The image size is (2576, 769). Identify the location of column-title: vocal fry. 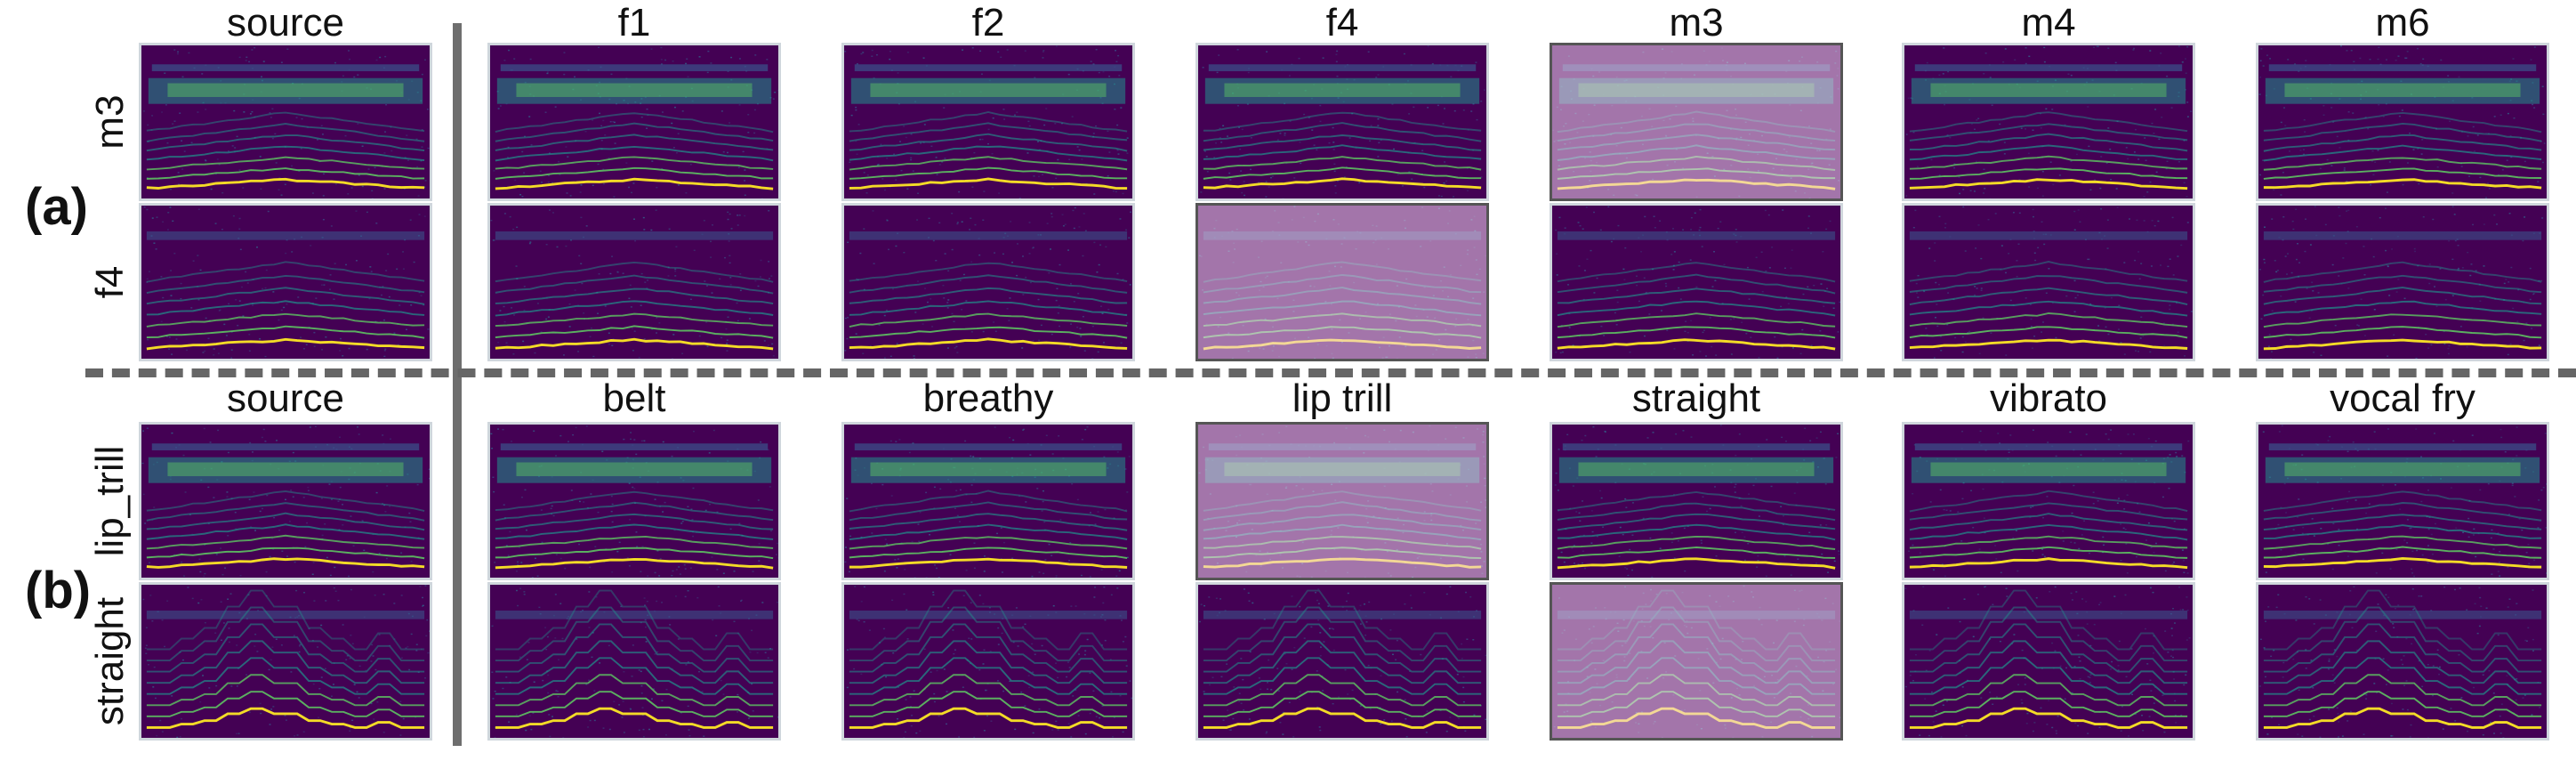
(2402, 398).